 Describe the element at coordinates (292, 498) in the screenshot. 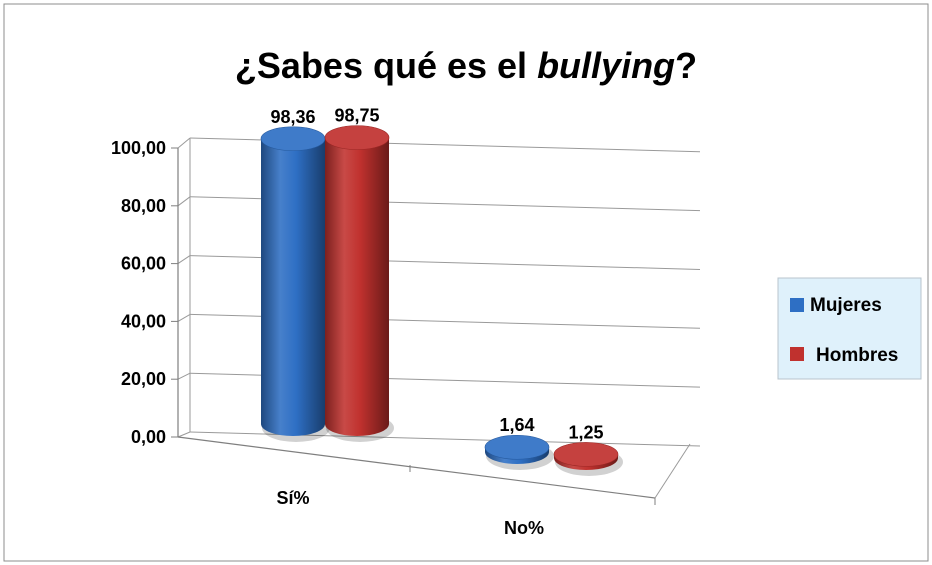

I see `x-tick-label: Sí%` at that location.